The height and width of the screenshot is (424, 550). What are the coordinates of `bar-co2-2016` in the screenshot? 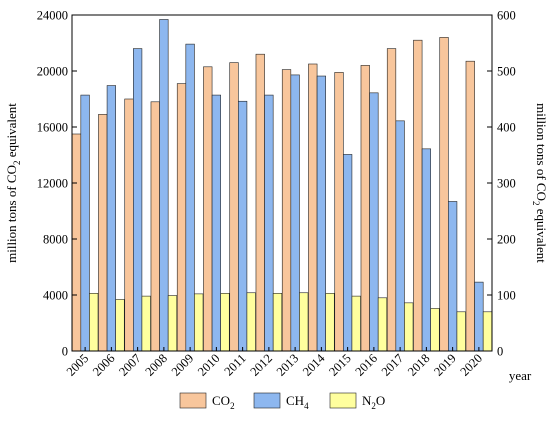 It's located at (365, 208).